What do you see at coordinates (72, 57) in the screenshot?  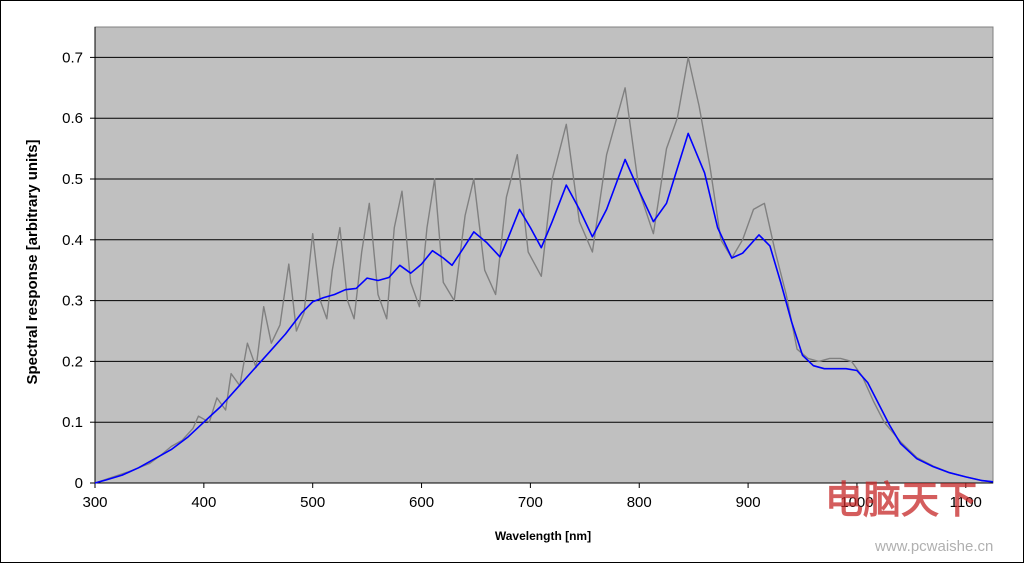 I see `y-tick-label: 0.7` at bounding box center [72, 57].